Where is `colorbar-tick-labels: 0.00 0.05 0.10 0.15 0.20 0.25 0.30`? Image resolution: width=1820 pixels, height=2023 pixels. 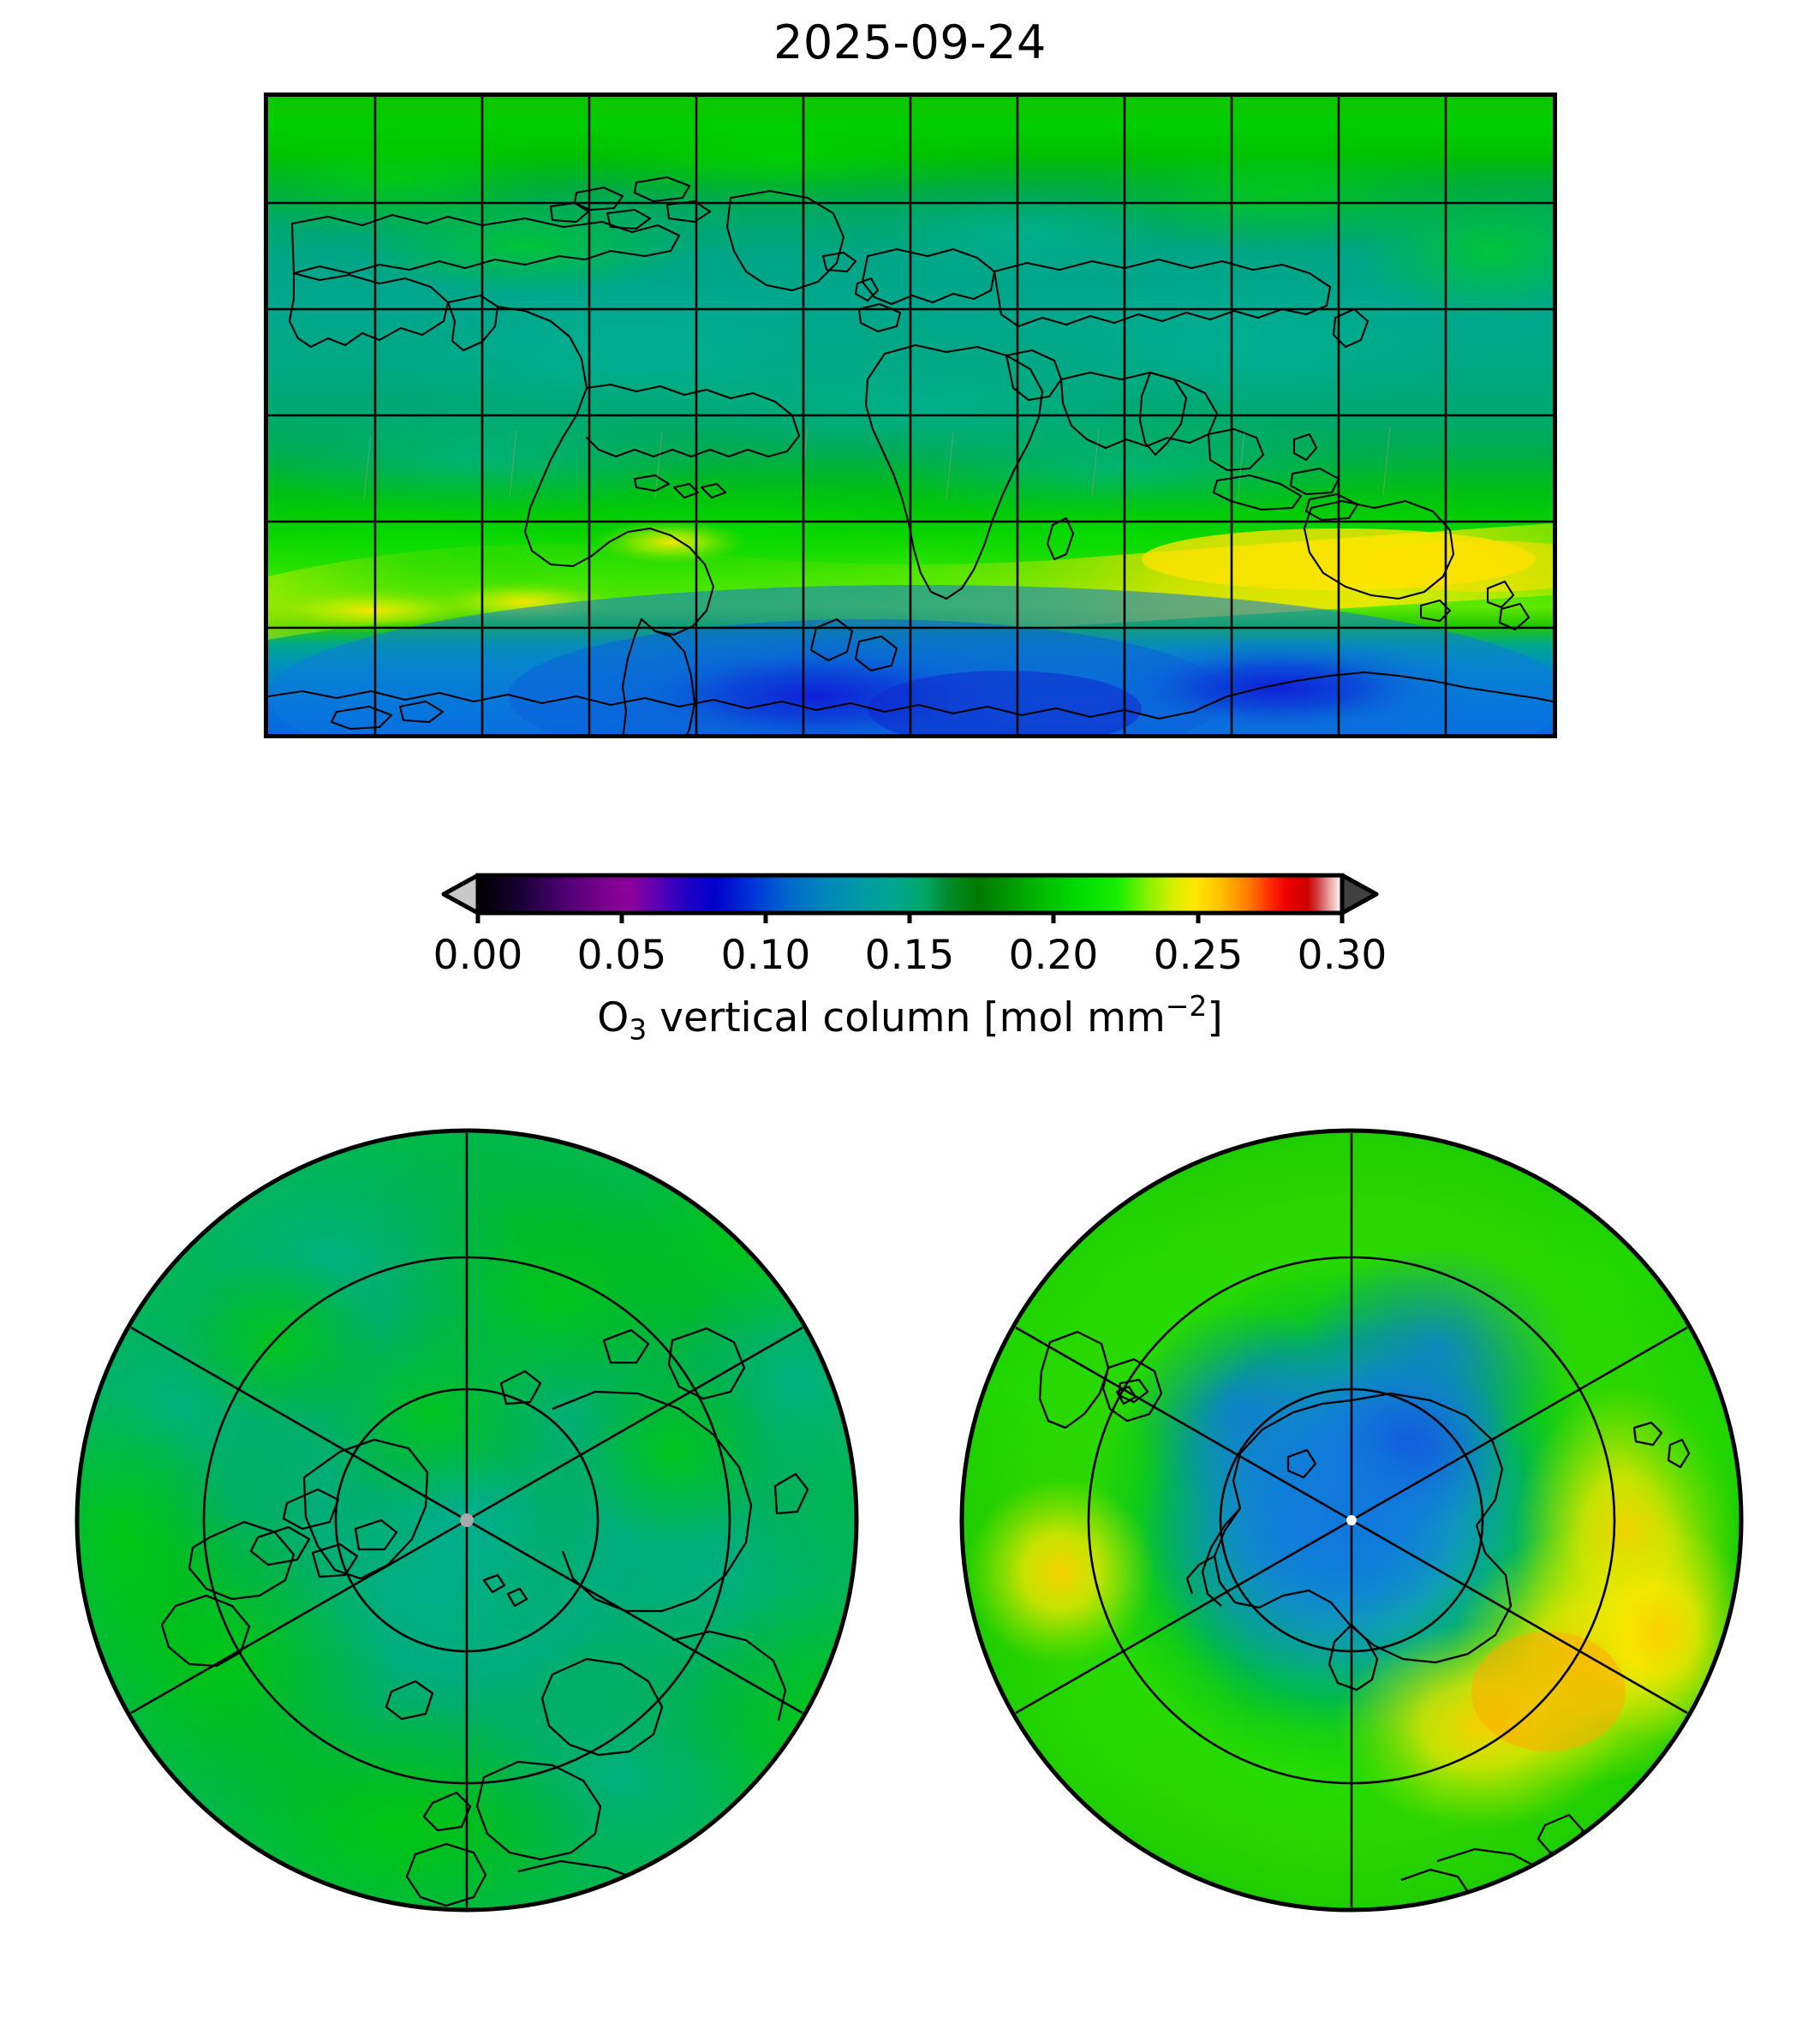
colorbar-tick-labels: 0.00 0.05 0.10 0.15 0.20 0.25 0.30 is located at coordinates (912, 957).